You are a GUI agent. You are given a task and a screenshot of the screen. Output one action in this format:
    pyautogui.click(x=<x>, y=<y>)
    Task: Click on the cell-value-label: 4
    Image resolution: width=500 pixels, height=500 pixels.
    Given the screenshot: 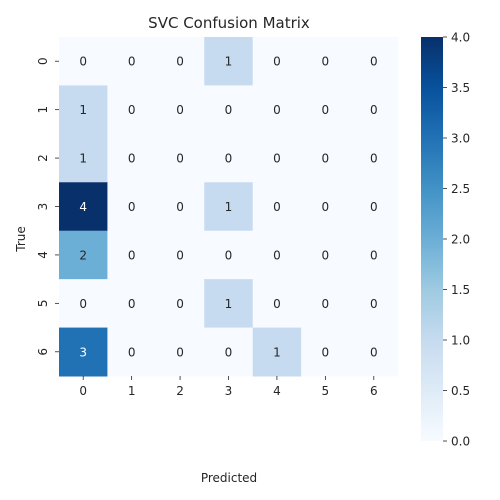 What is the action you would take?
    pyautogui.click(x=83, y=207)
    